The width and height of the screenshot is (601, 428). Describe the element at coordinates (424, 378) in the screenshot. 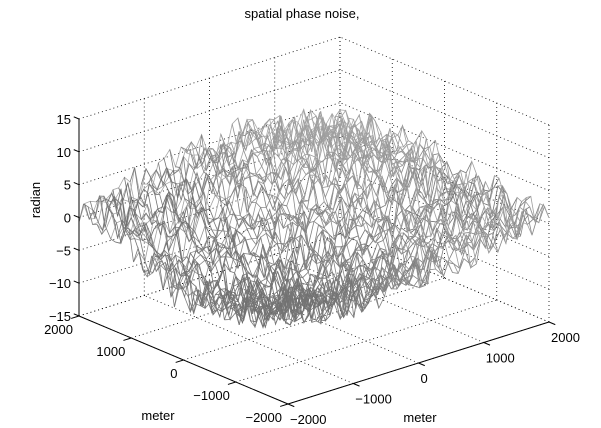

I see `y-tick-label: 0` at that location.